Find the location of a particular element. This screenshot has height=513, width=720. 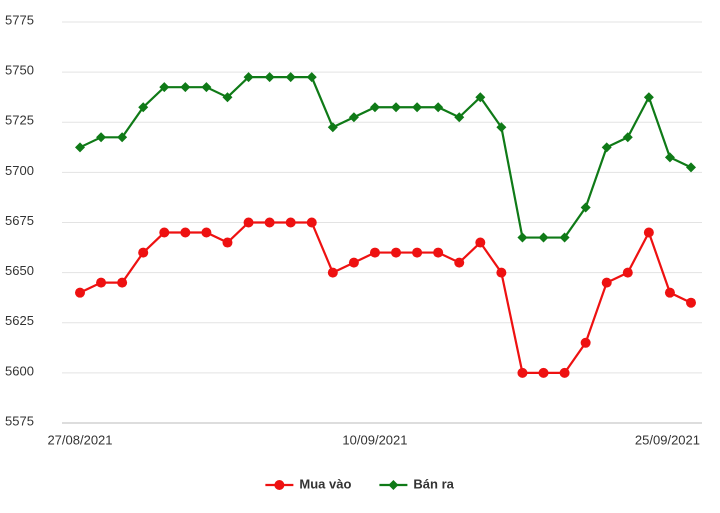

y-tick-label: 5675 is located at coordinates (19, 220).